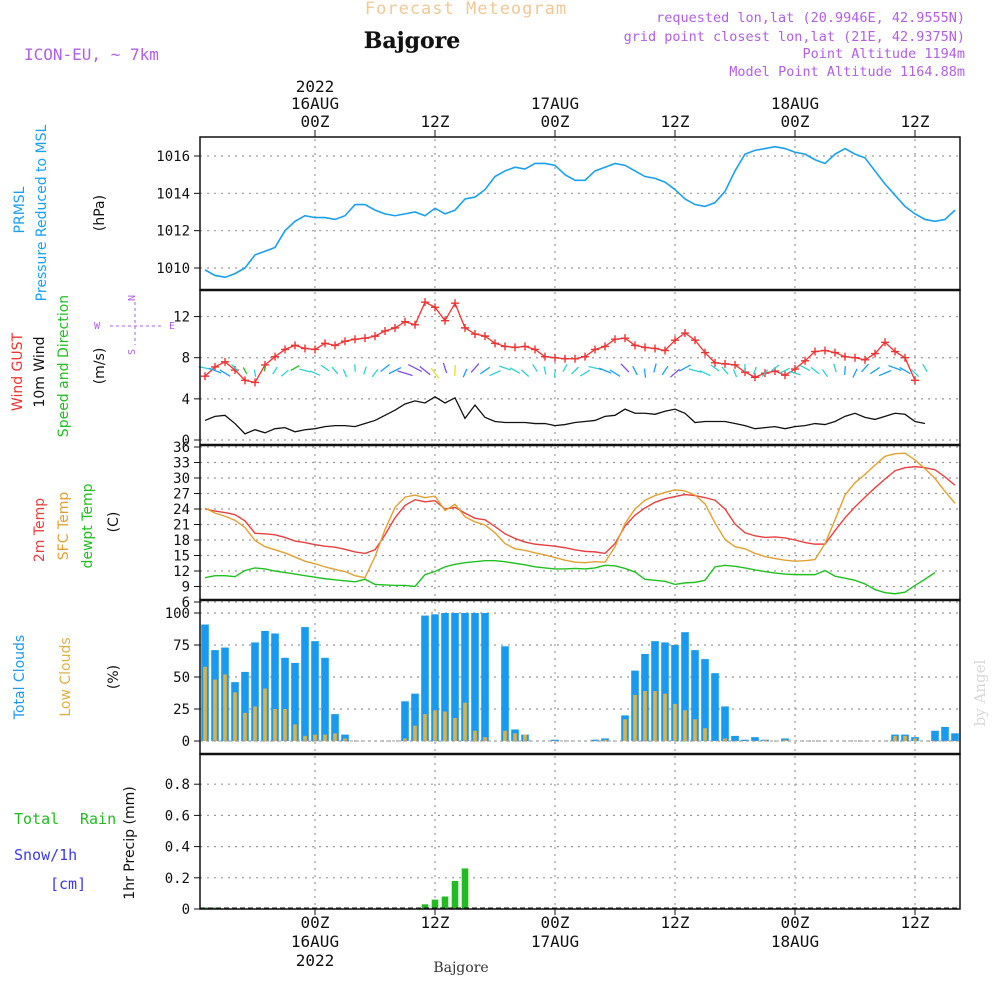 This screenshot has width=1000, height=1000. Describe the element at coordinates (555, 103) in the screenshot. I see `top-date-label: 17AUG` at that location.